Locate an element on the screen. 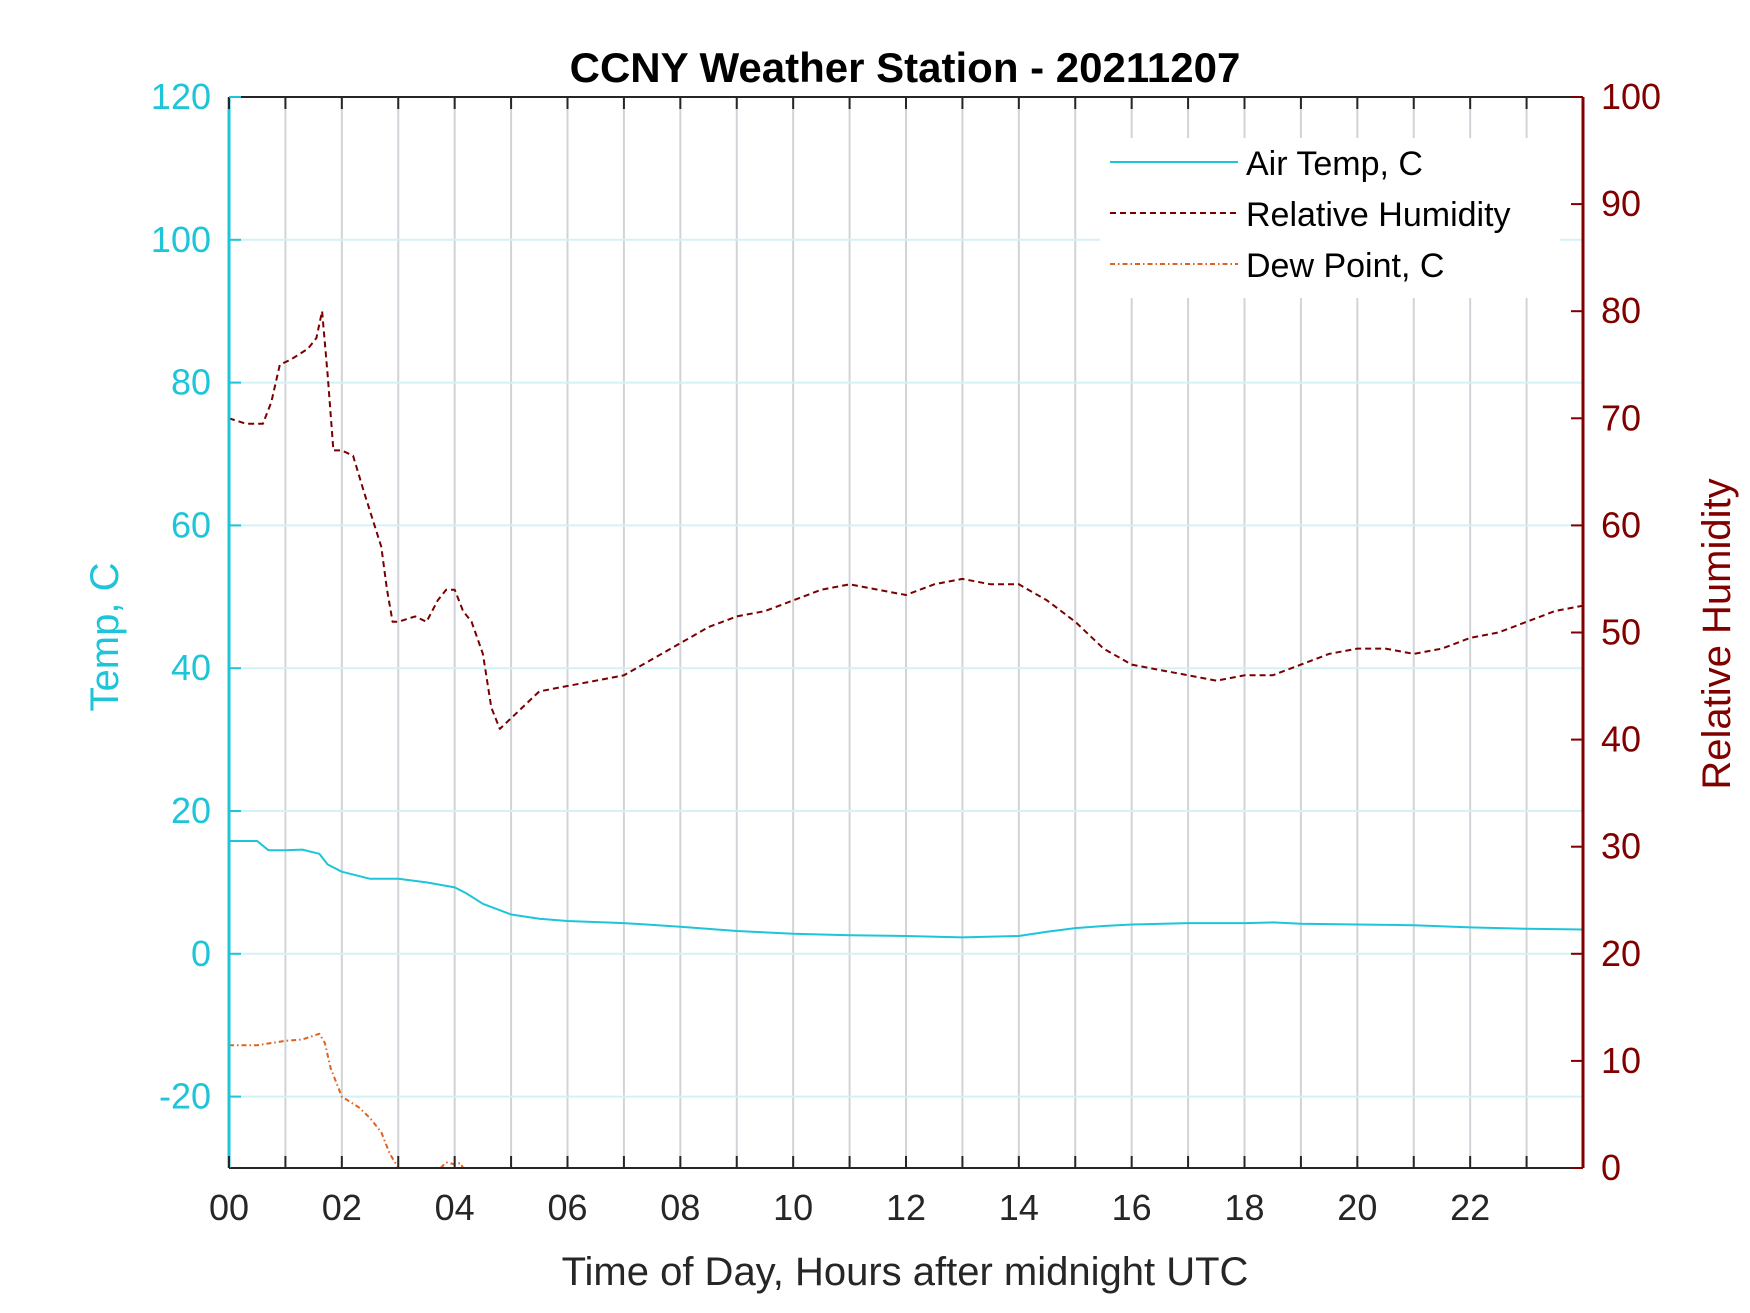 The height and width of the screenshot is (1313, 1750). left-y-tick-label: 0 is located at coordinates (201, 953).